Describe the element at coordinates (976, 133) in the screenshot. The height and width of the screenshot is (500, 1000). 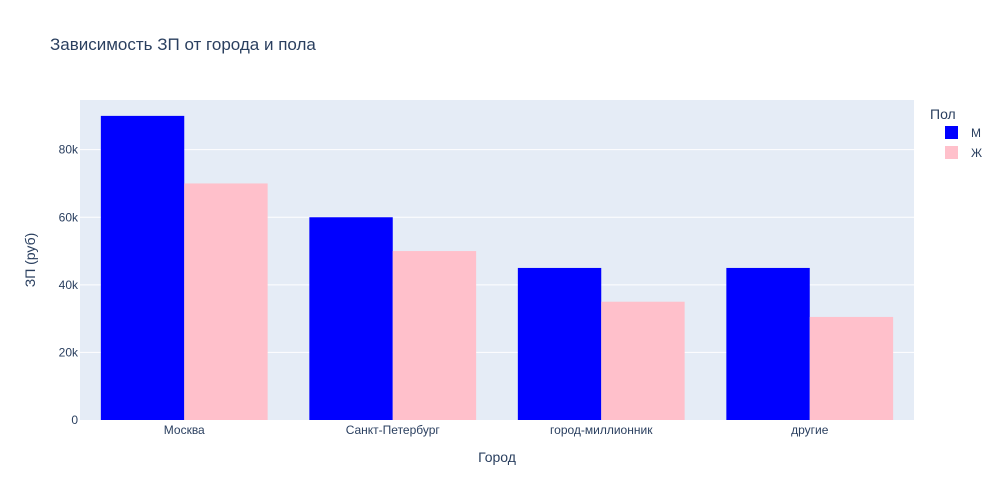
I see `legend-label: М` at that location.